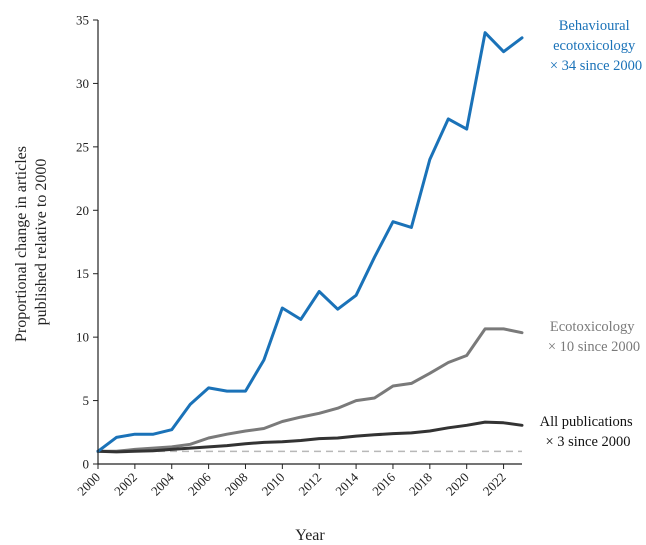 The height and width of the screenshot is (545, 646). What do you see at coordinates (457, 484) in the screenshot?
I see `x-tick-label: 2020` at bounding box center [457, 484].